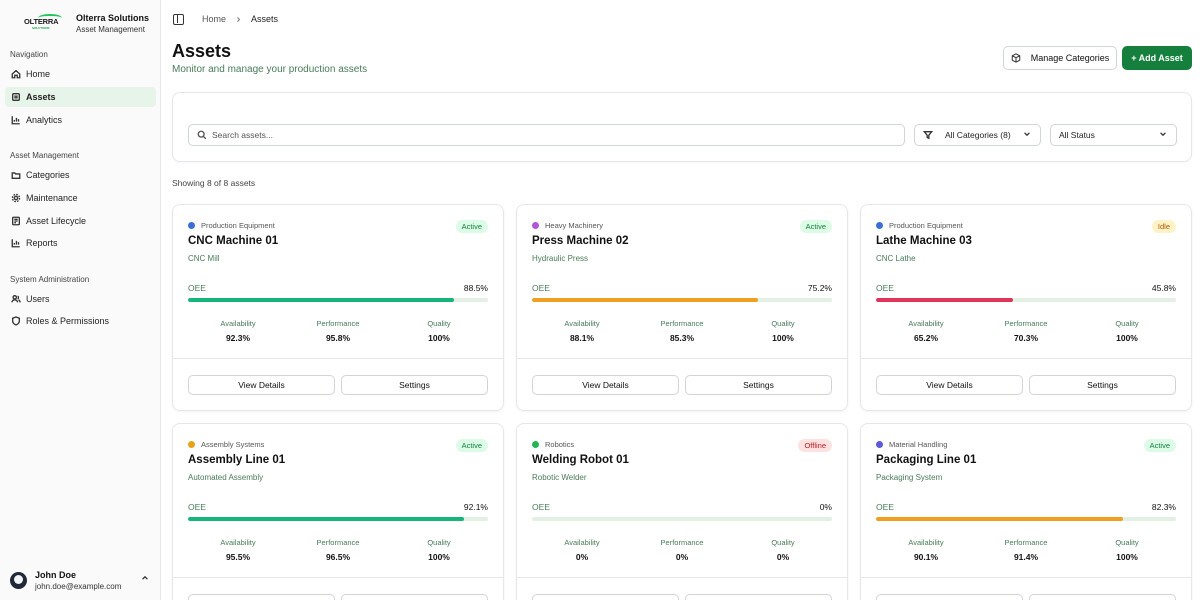 The image size is (1200, 600). I want to click on filter-icon, so click(928, 135).